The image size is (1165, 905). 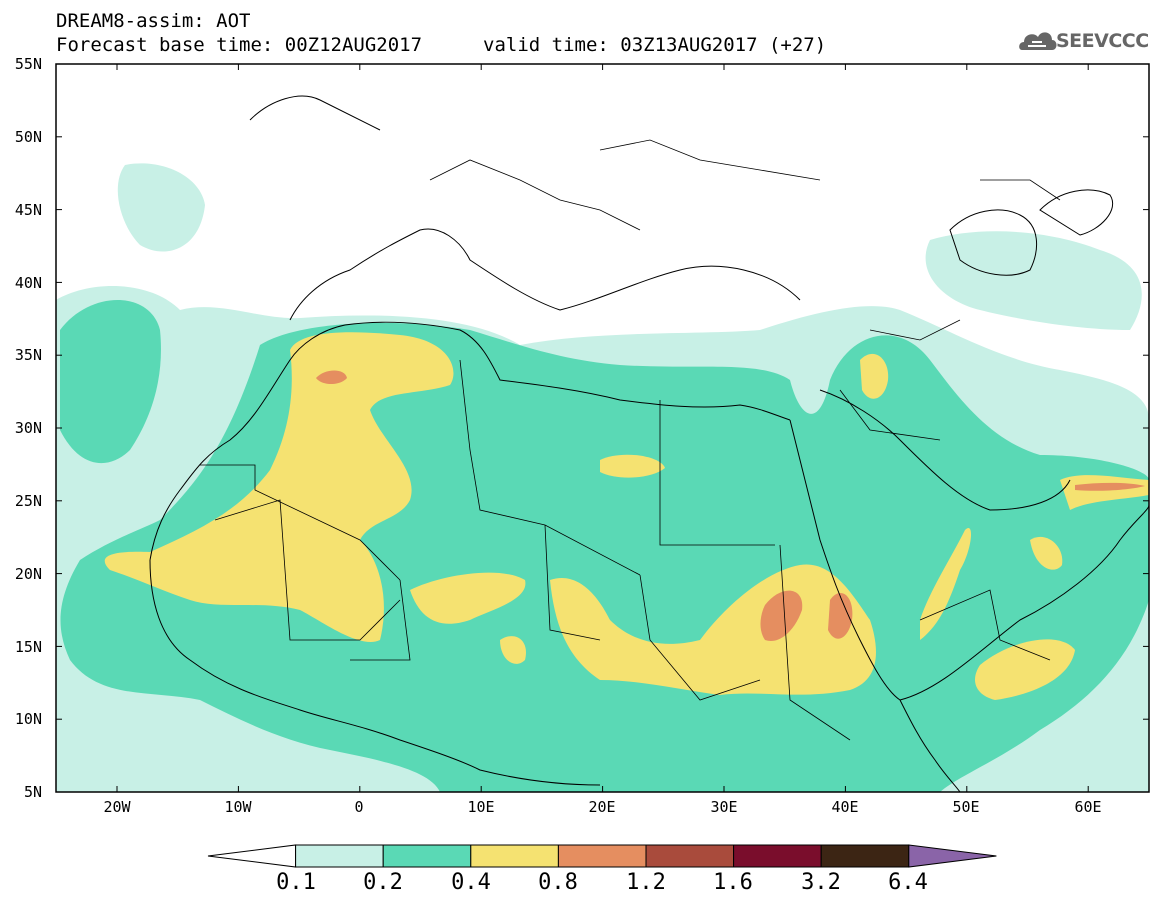 What do you see at coordinates (359, 807) in the screenshot?
I see `lon-label-0: 0` at bounding box center [359, 807].